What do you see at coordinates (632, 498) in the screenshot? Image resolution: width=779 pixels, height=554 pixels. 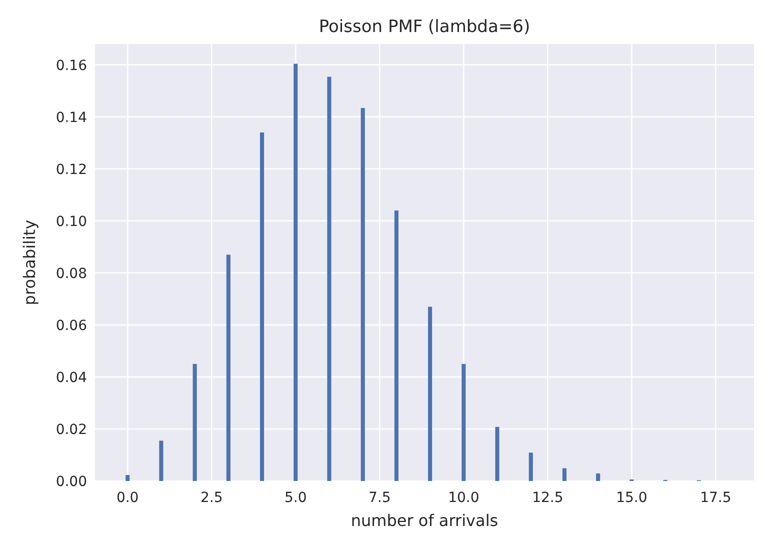 I see `x-tick-label: 15.0` at bounding box center [632, 498].